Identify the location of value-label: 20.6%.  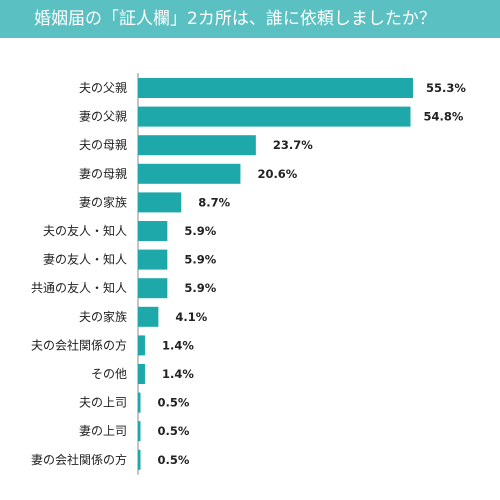
(277, 174).